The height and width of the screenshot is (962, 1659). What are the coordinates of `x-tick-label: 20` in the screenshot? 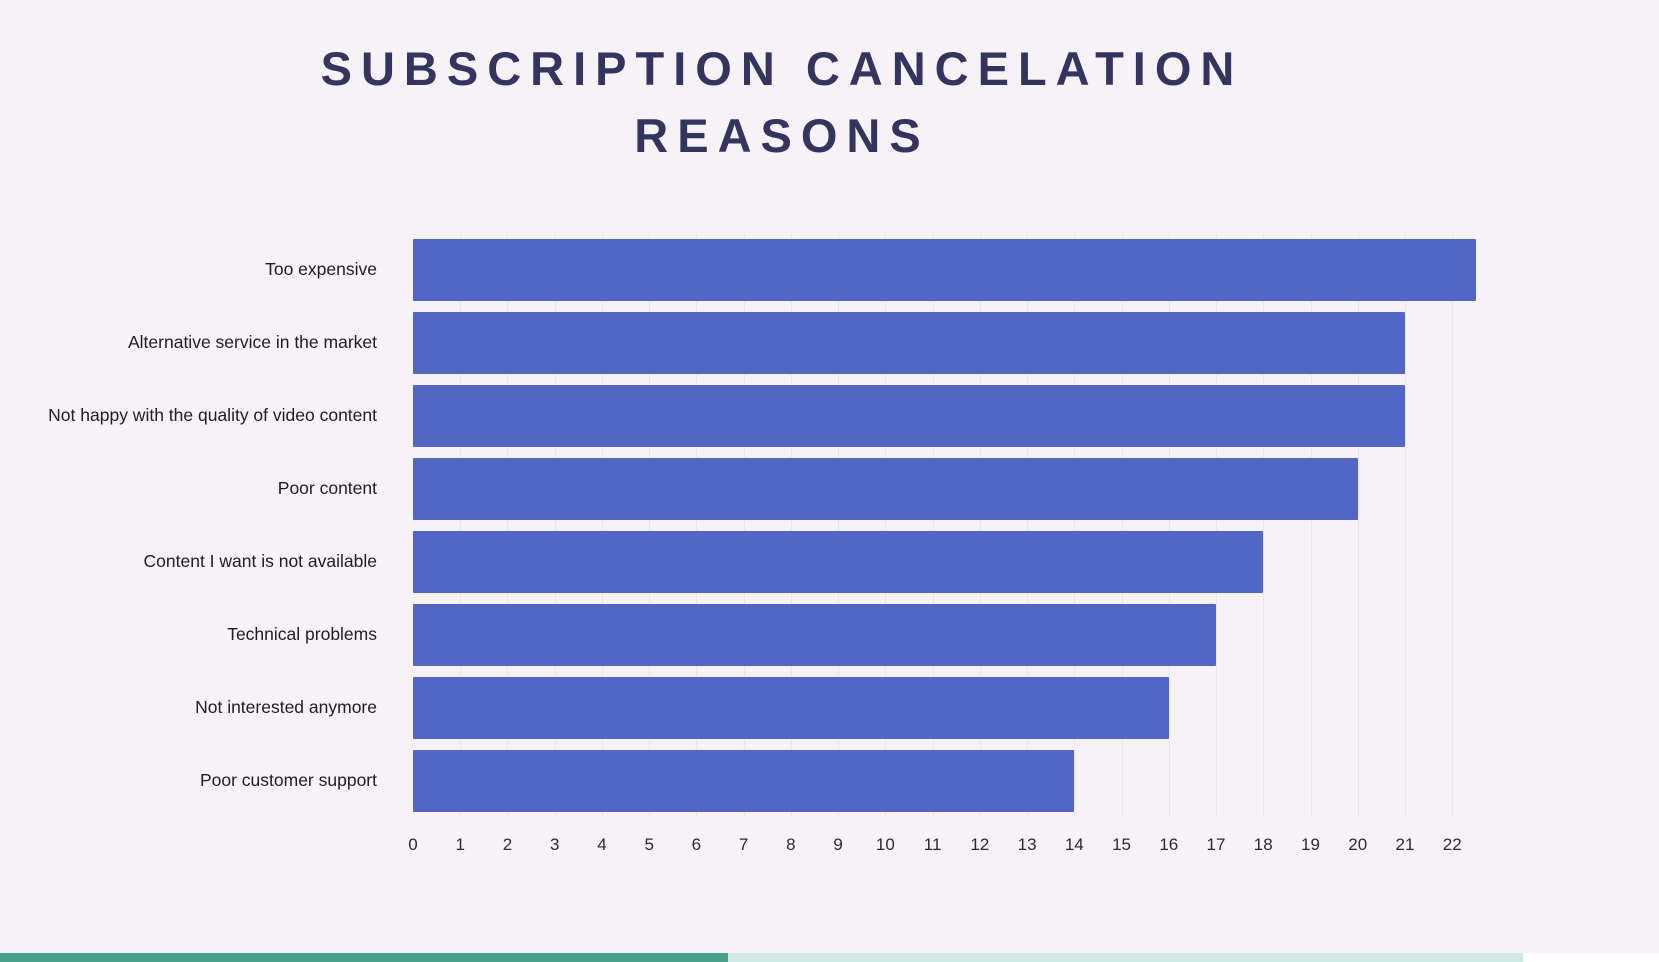 It's located at (1358, 844).